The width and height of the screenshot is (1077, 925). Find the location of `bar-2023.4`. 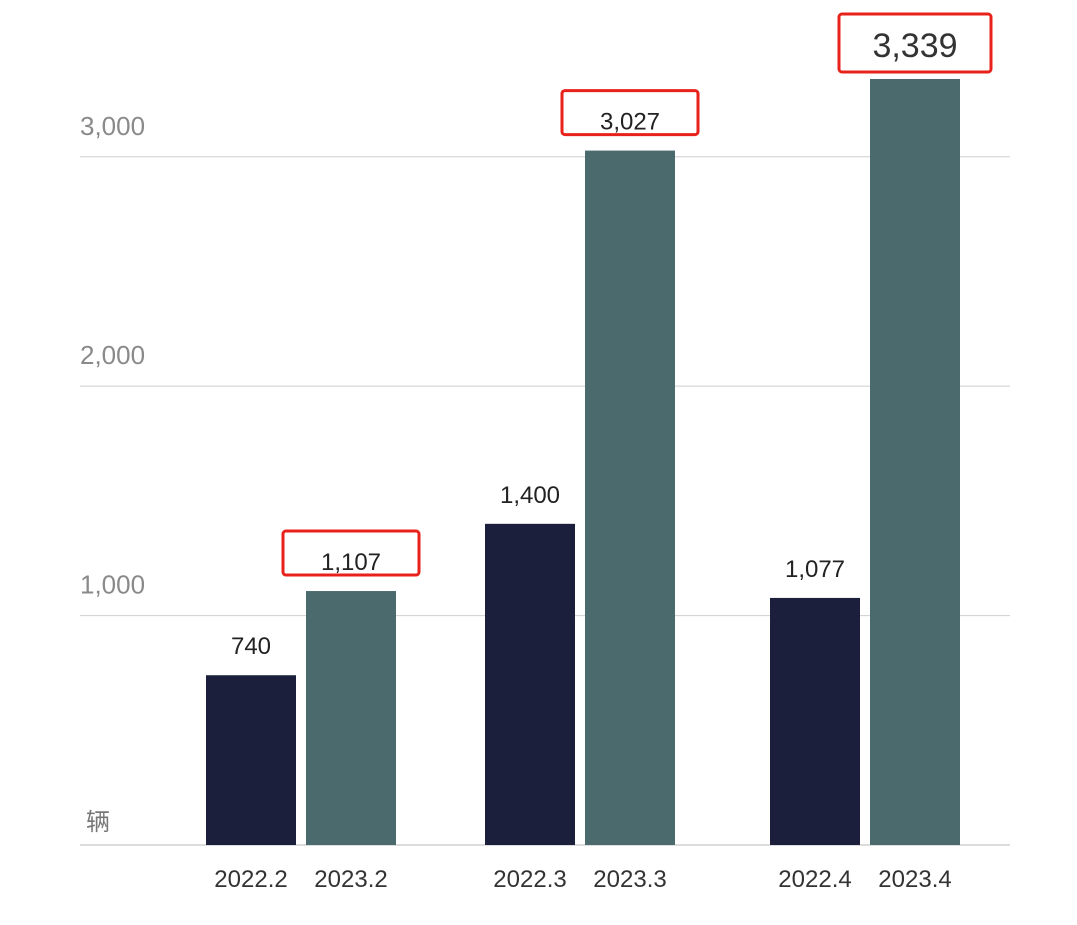

bar-2023.4 is located at coordinates (915, 462).